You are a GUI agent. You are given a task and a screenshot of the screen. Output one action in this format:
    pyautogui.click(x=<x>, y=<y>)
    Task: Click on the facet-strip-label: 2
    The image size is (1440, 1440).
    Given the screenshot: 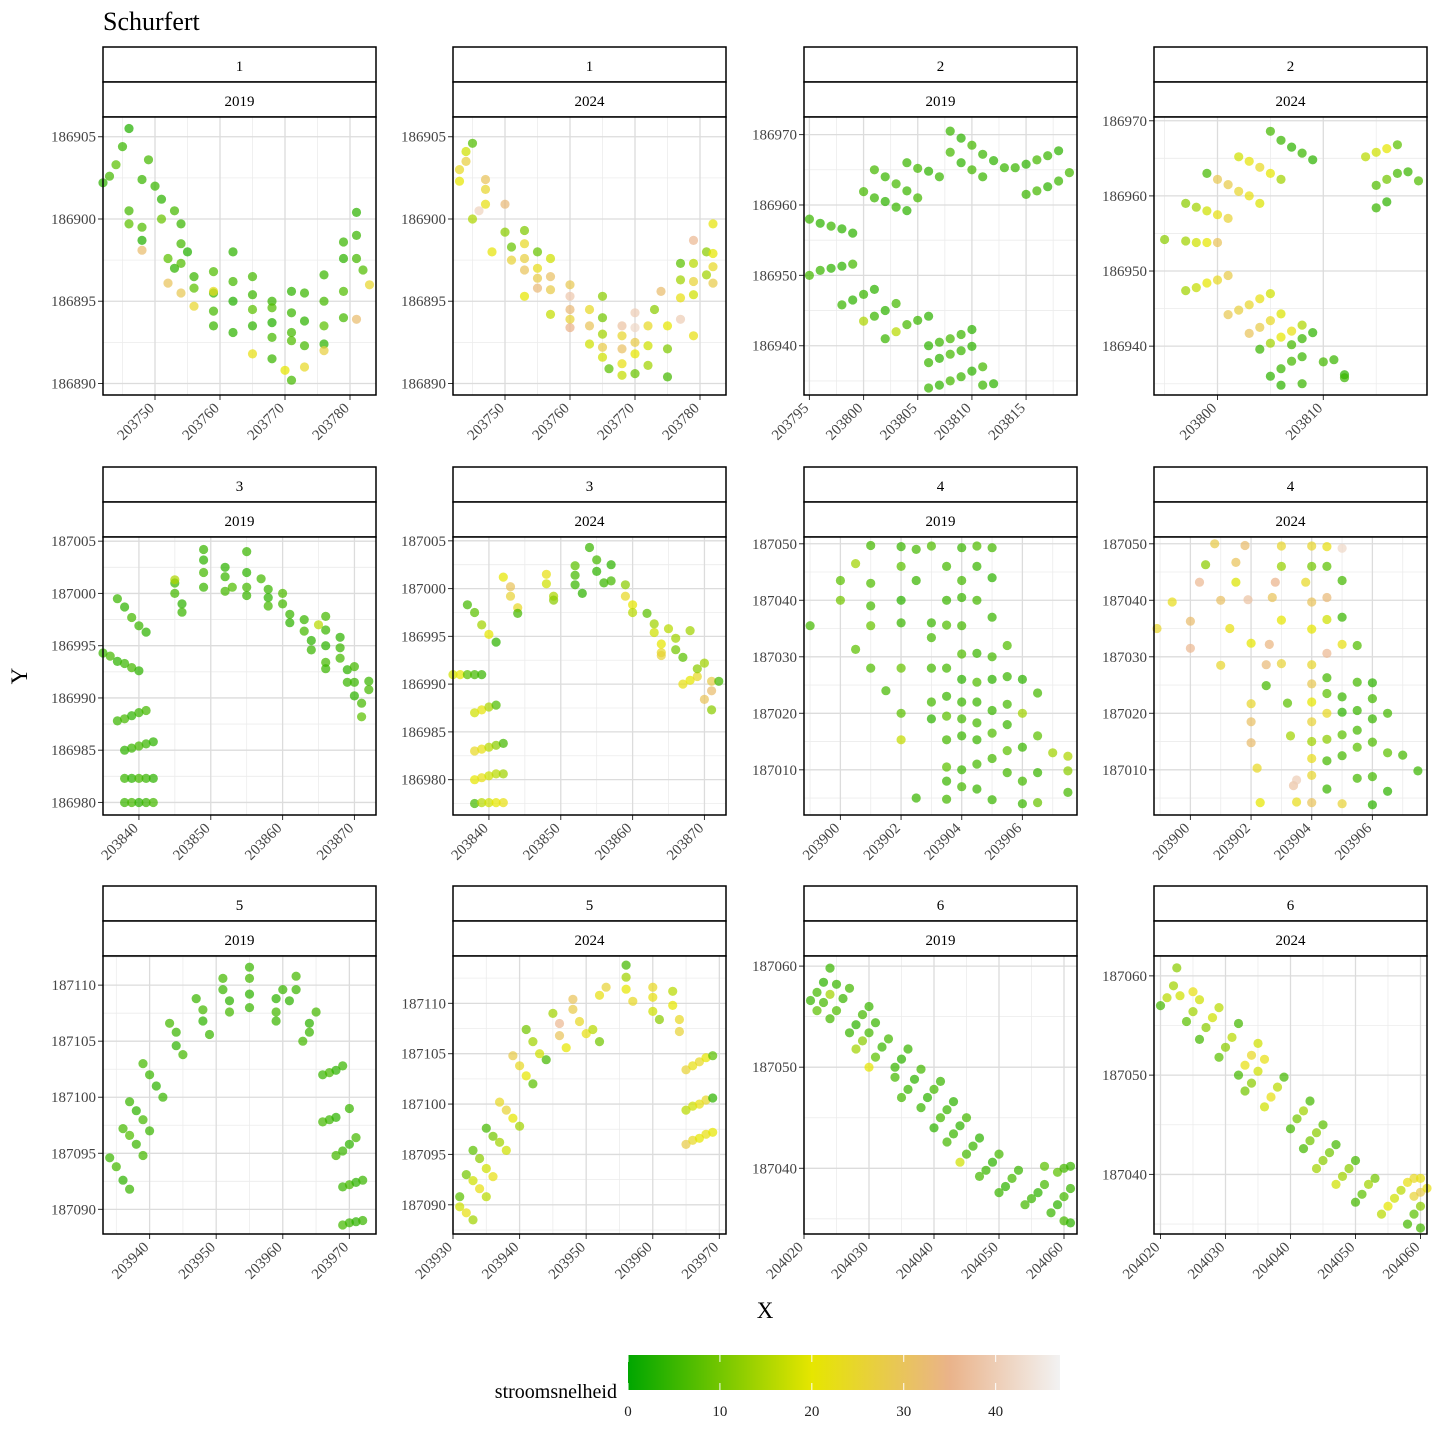 What is the action you would take?
    pyautogui.click(x=941, y=67)
    